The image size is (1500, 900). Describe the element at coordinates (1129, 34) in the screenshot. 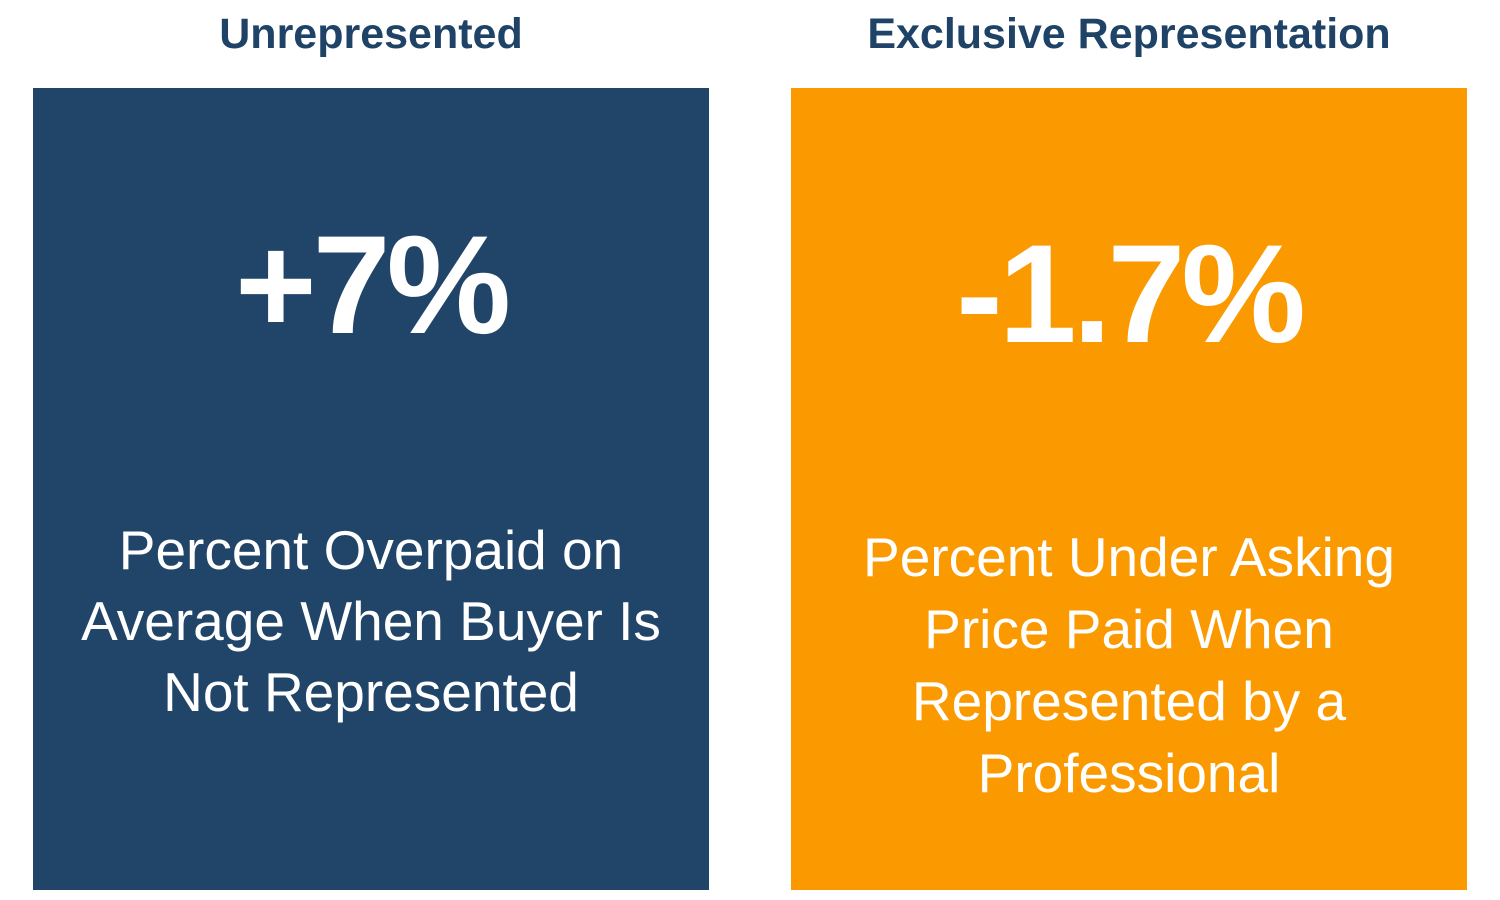

I see `exclusive-representation-heading: Exclusive Representation` at that location.